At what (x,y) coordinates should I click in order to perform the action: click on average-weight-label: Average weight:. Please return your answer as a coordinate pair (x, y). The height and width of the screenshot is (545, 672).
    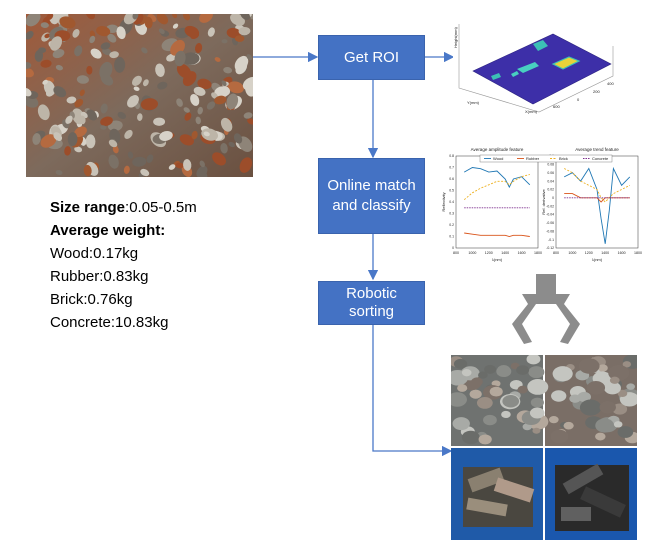
    Looking at the image, I should click on (108, 230).